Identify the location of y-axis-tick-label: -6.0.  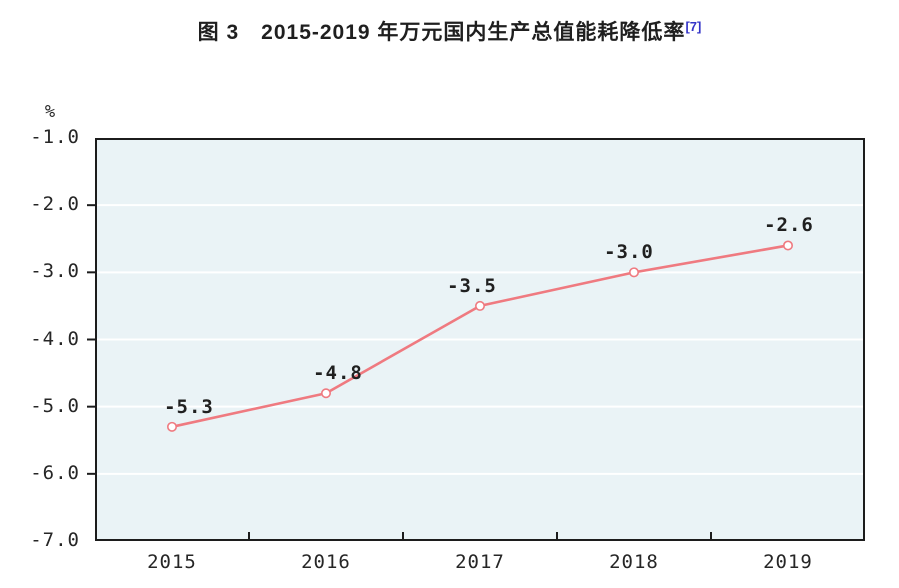
(55, 472).